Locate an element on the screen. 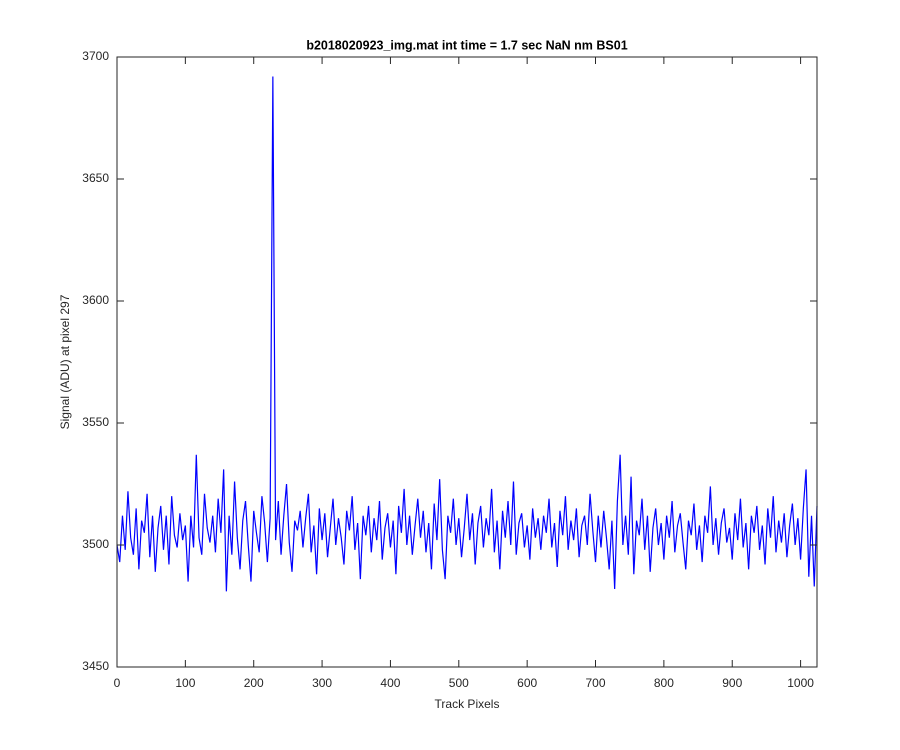  x-tick-label: 800 is located at coordinates (664, 683).